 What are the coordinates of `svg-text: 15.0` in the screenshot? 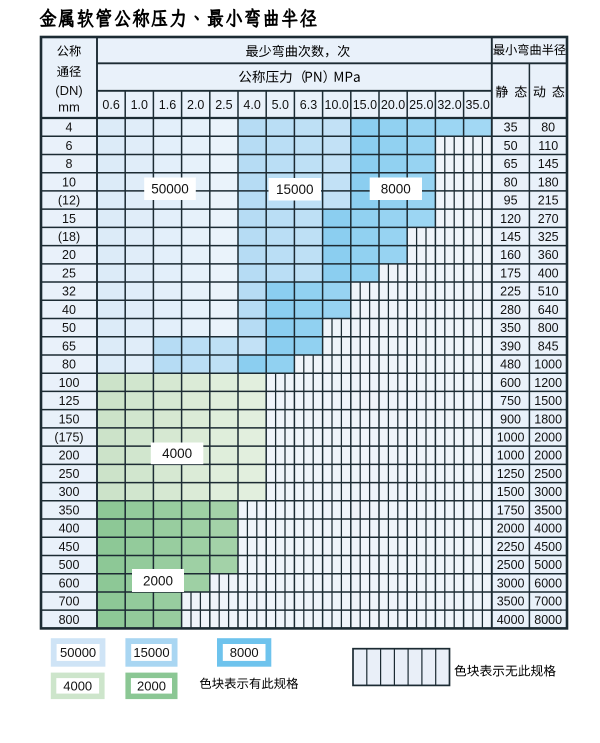 It's located at (365, 105).